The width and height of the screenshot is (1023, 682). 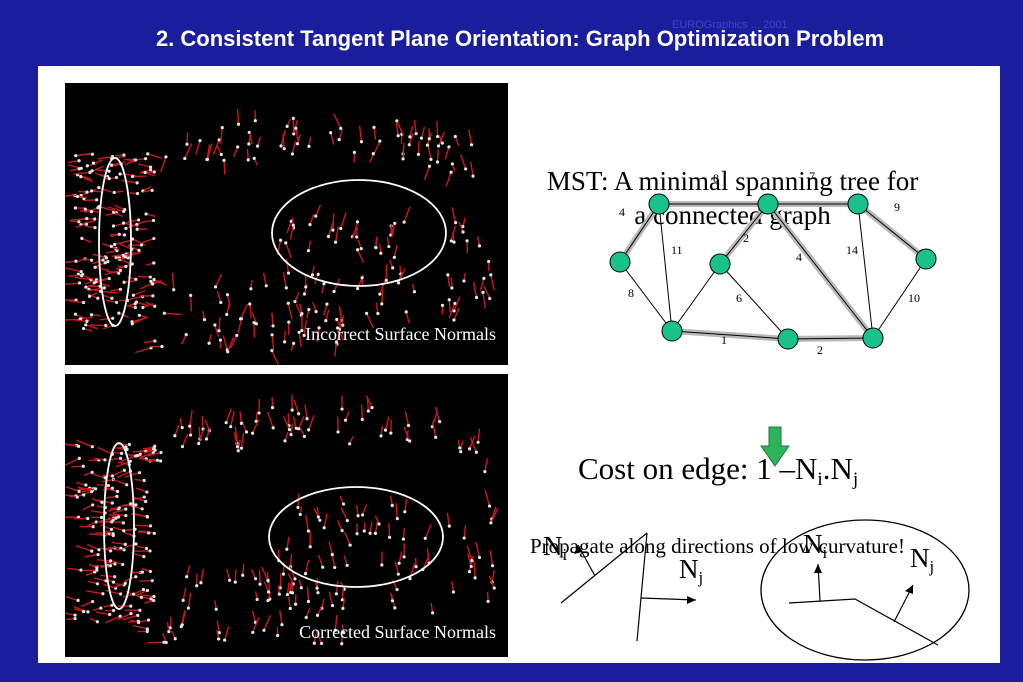 What do you see at coordinates (691, 571) in the screenshot?
I see `normal-label-j-left: Nj` at bounding box center [691, 571].